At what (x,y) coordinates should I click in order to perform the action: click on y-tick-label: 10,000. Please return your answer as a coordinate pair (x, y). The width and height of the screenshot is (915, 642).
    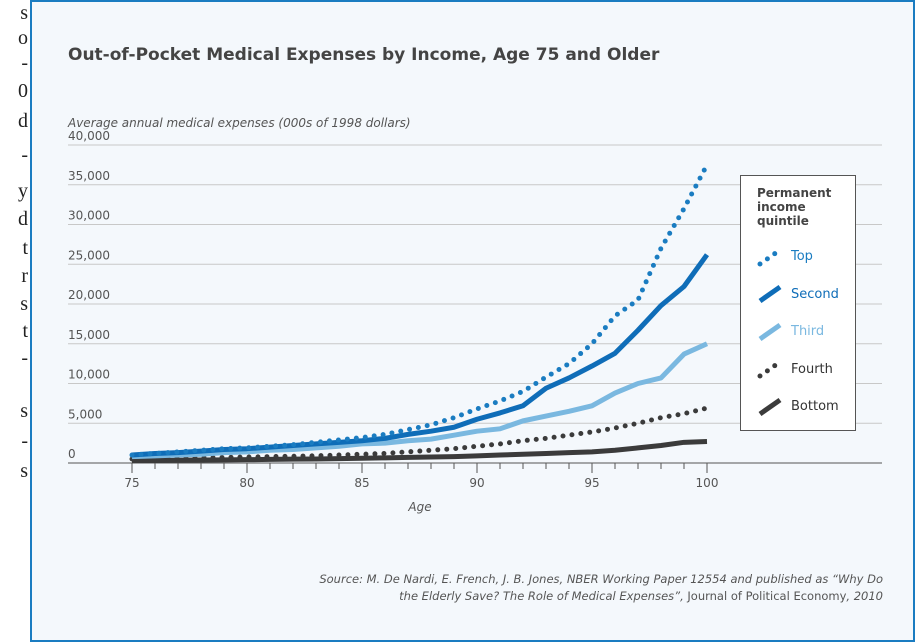
    Looking at the image, I should click on (89, 375).